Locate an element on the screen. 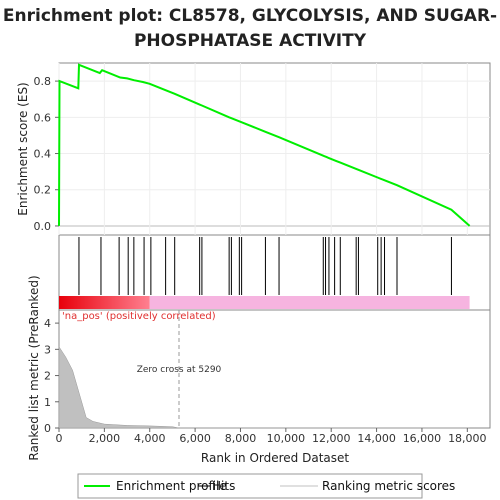 This screenshot has height=500, width=500. rank-gradient-bar is located at coordinates (264, 302).